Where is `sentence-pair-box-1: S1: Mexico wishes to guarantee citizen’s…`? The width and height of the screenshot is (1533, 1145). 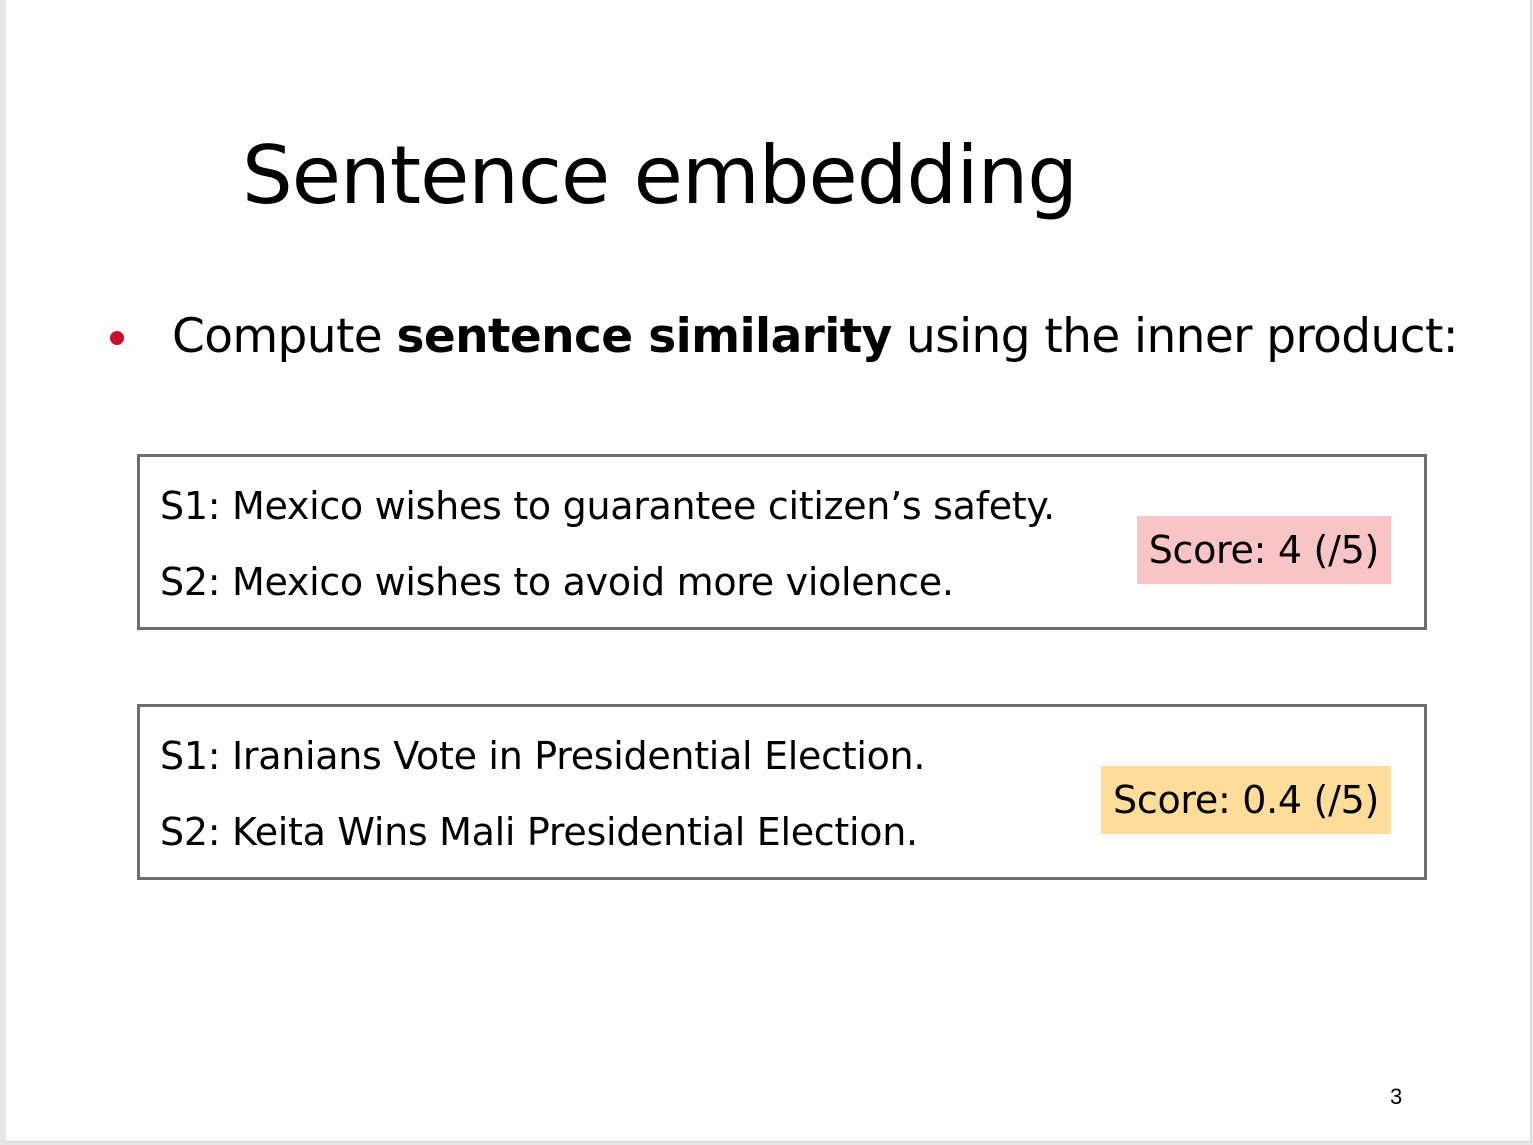
sentence-pair-box-1: S1: Mexico wishes to guarantee citizen’s… is located at coordinates (782, 542).